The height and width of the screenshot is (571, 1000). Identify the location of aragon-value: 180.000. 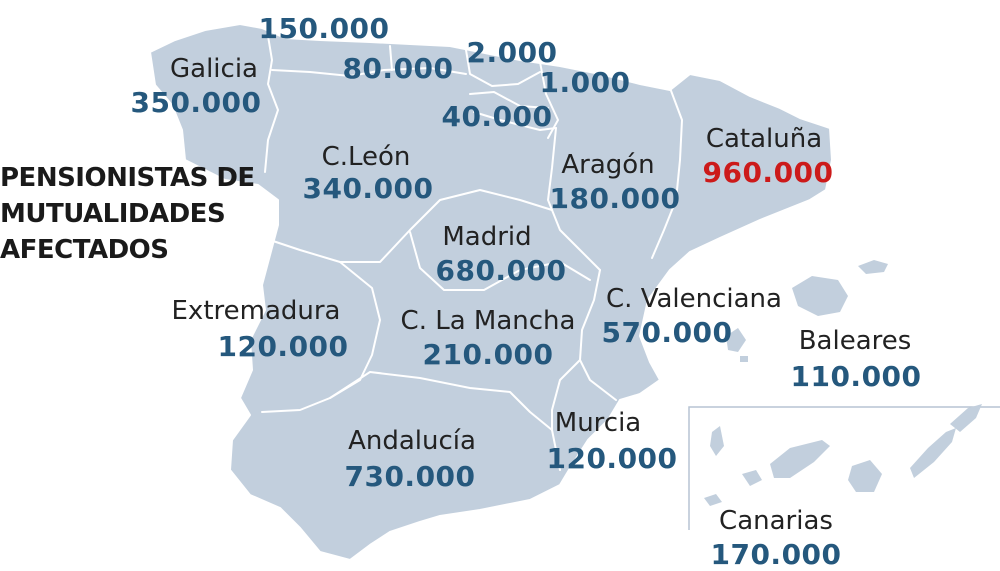
(615, 198).